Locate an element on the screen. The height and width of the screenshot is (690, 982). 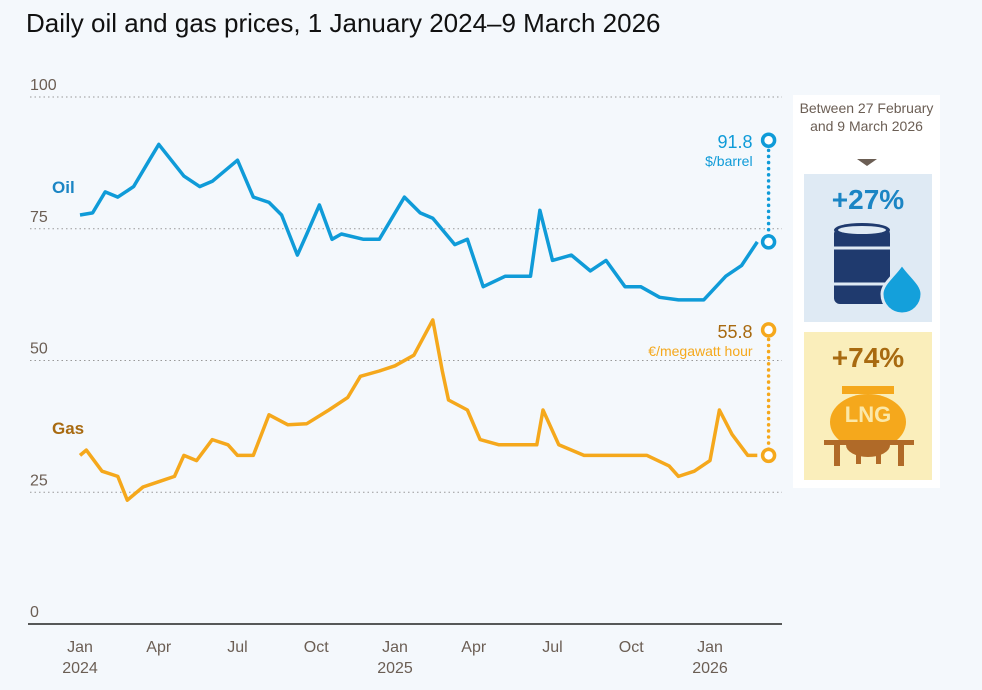
y-tick-label: 75 is located at coordinates (39, 217).